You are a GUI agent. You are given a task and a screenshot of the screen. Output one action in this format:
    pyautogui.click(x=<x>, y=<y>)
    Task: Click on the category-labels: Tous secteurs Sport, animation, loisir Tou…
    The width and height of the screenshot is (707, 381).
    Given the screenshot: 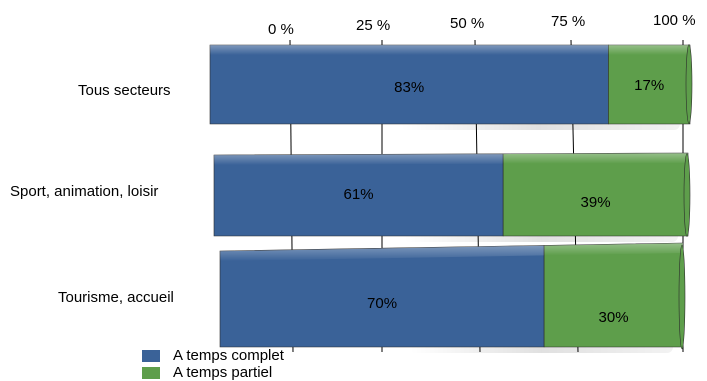 What is the action you would take?
    pyautogui.click(x=92, y=194)
    